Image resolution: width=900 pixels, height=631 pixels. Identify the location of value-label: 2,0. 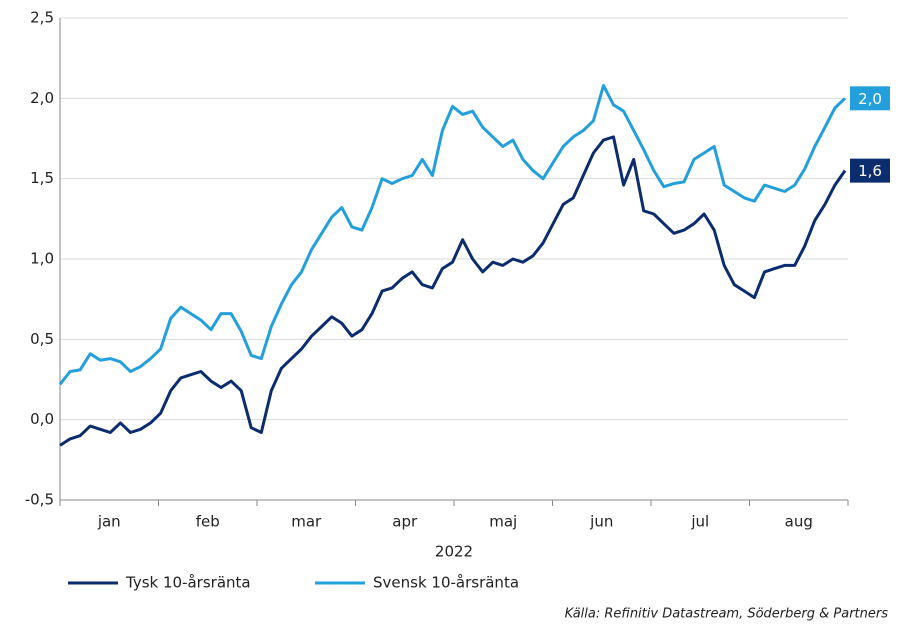
(870, 99).